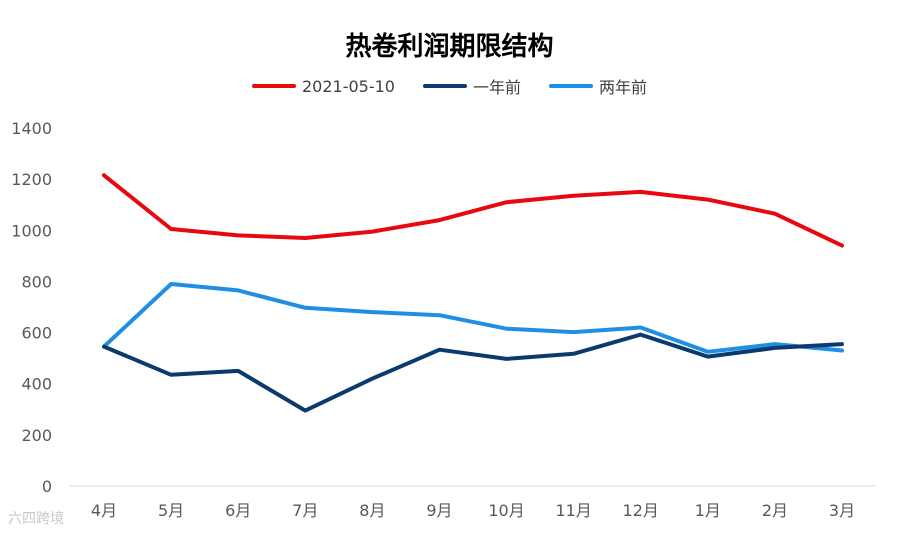 The height and width of the screenshot is (534, 899). I want to click on y-tick-label: 200, so click(36, 435).